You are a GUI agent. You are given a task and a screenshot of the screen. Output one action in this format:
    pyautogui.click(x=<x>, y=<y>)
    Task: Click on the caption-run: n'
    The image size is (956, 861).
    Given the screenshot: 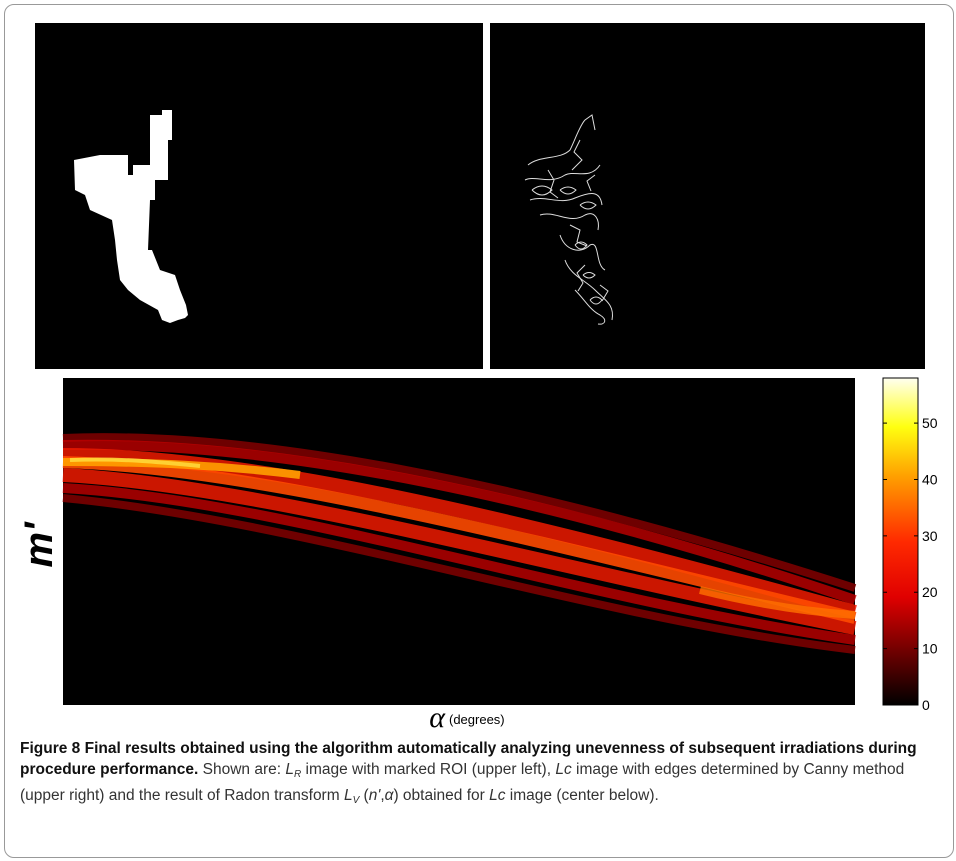 What is the action you would take?
    pyautogui.click(x=374, y=795)
    